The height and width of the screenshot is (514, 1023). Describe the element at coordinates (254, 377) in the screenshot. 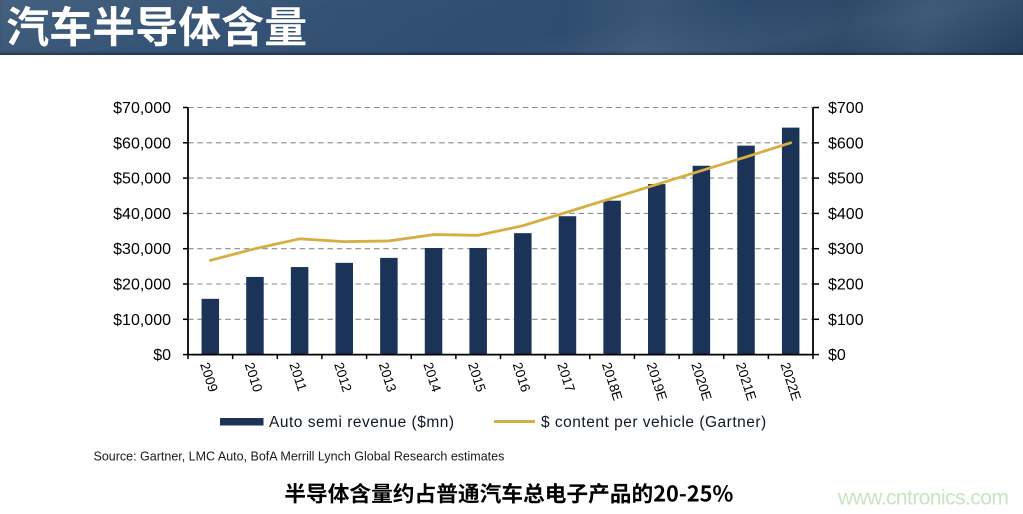

I see `svg-text: 2010` at that location.